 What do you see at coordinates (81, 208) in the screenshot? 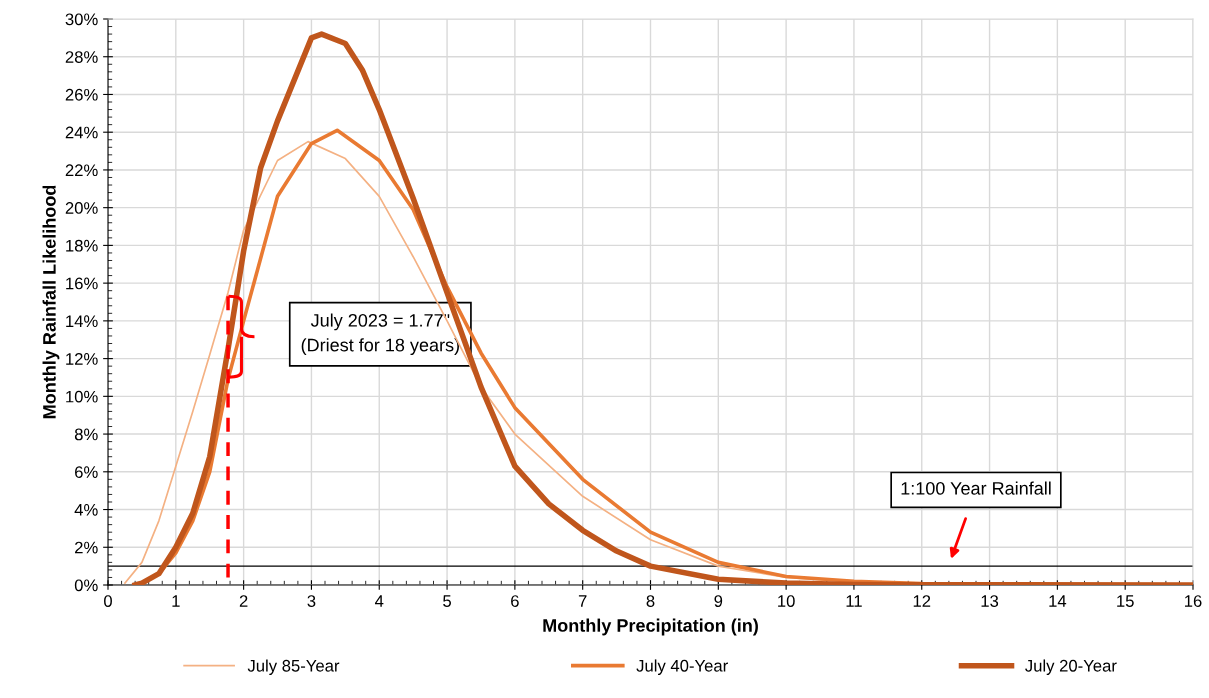
I see `y-tick-label: 20%` at bounding box center [81, 208].